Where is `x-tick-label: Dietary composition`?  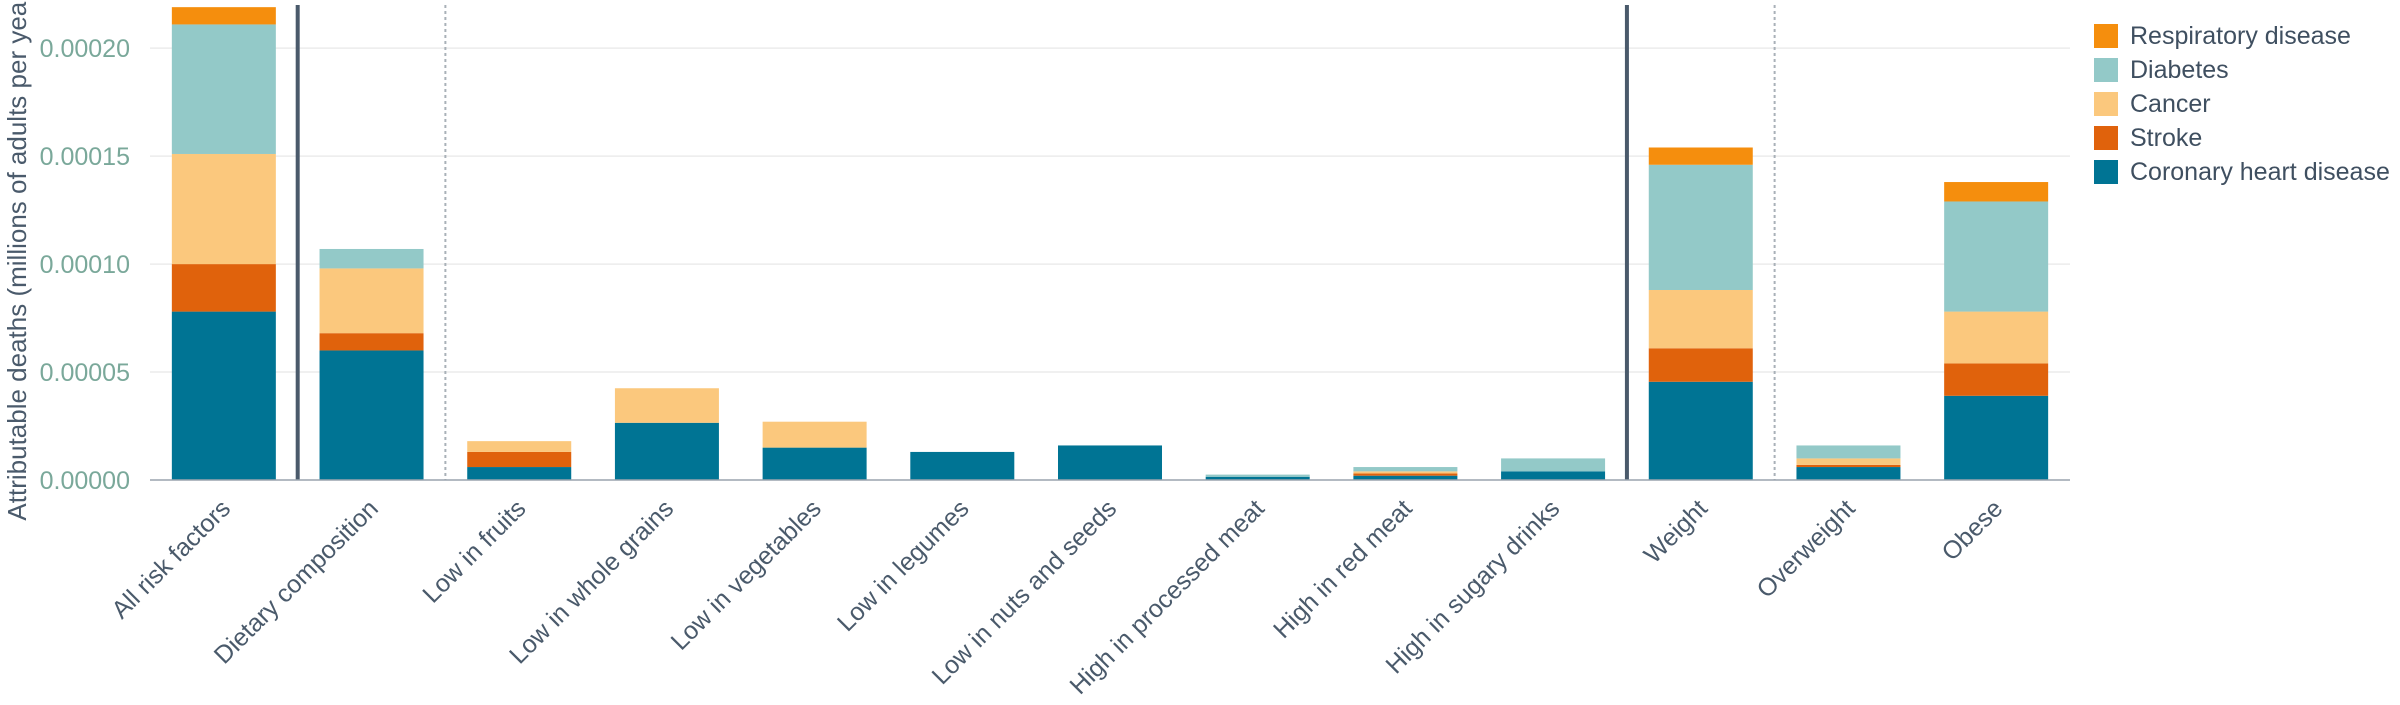
x-tick-label: Dietary composition is located at coordinates (296, 581).